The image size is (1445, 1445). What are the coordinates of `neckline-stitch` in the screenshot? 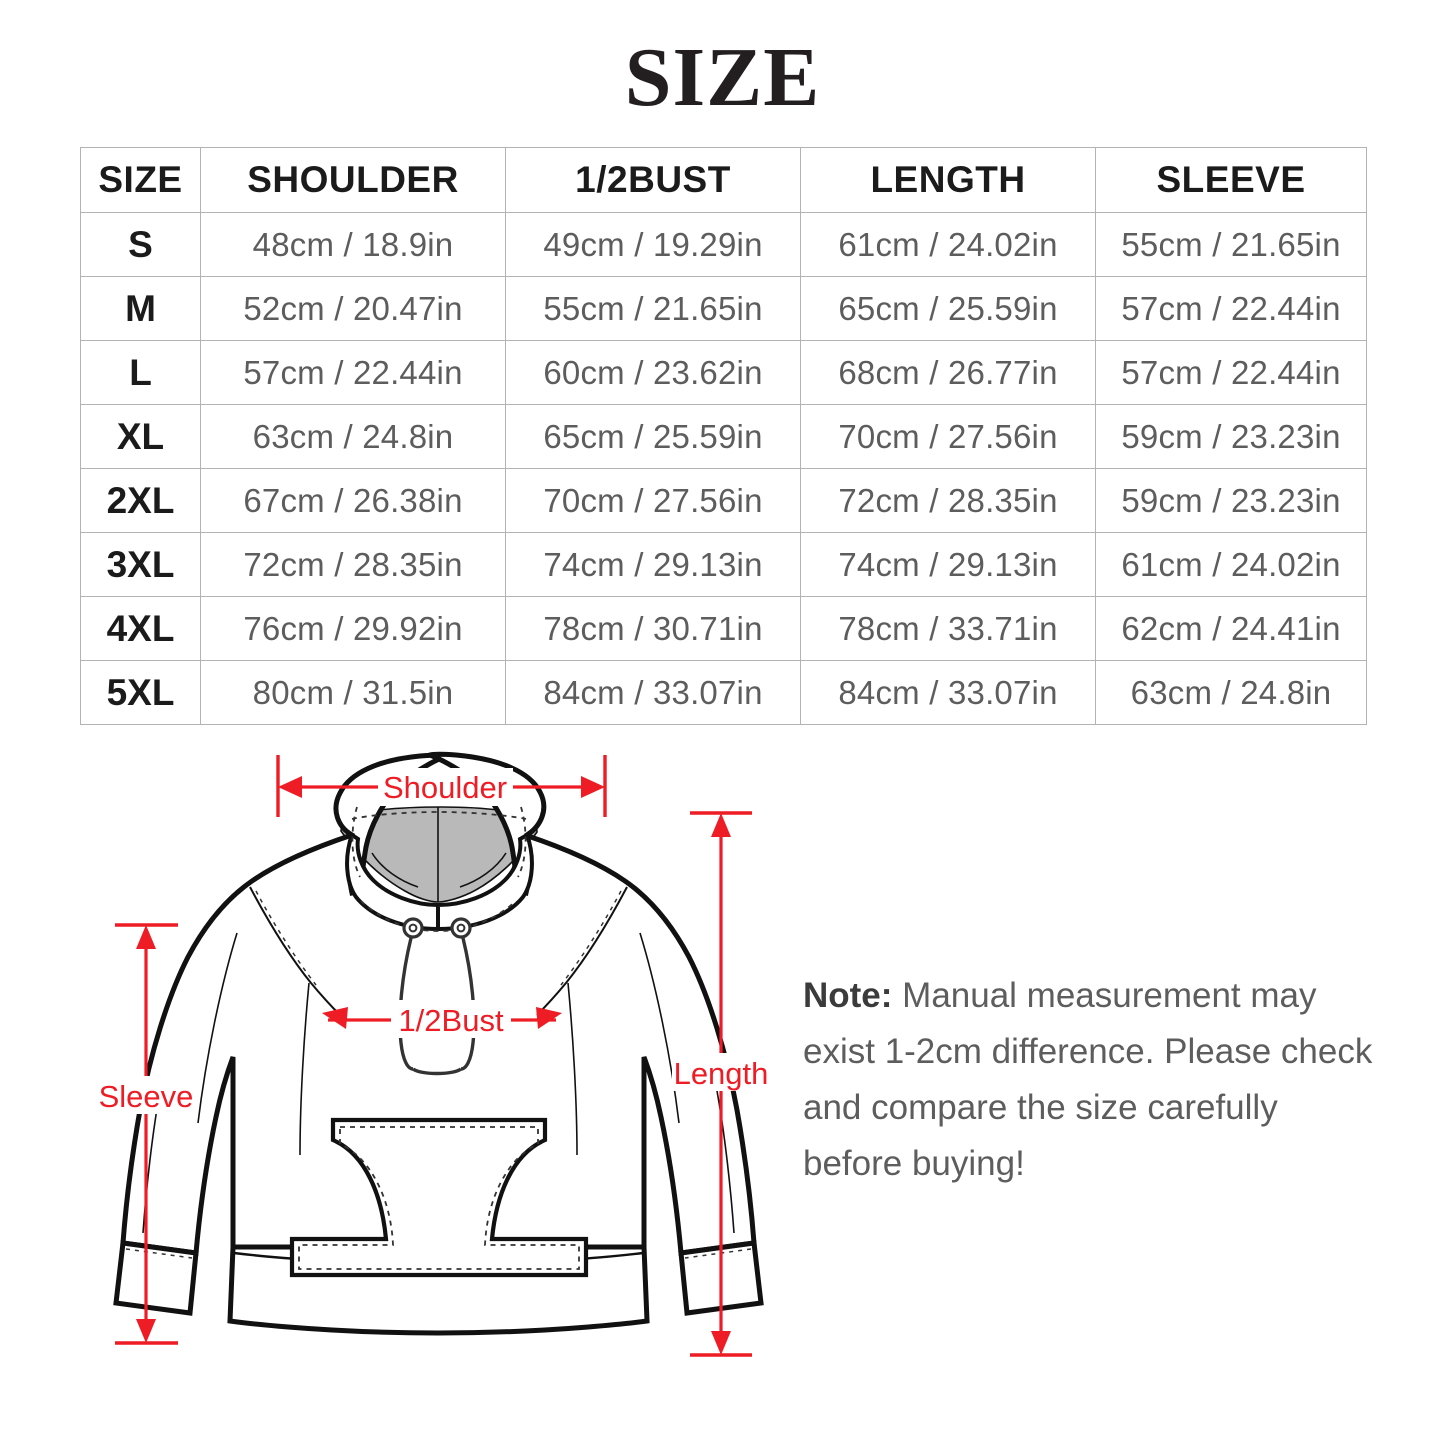 It's located at (438, 916).